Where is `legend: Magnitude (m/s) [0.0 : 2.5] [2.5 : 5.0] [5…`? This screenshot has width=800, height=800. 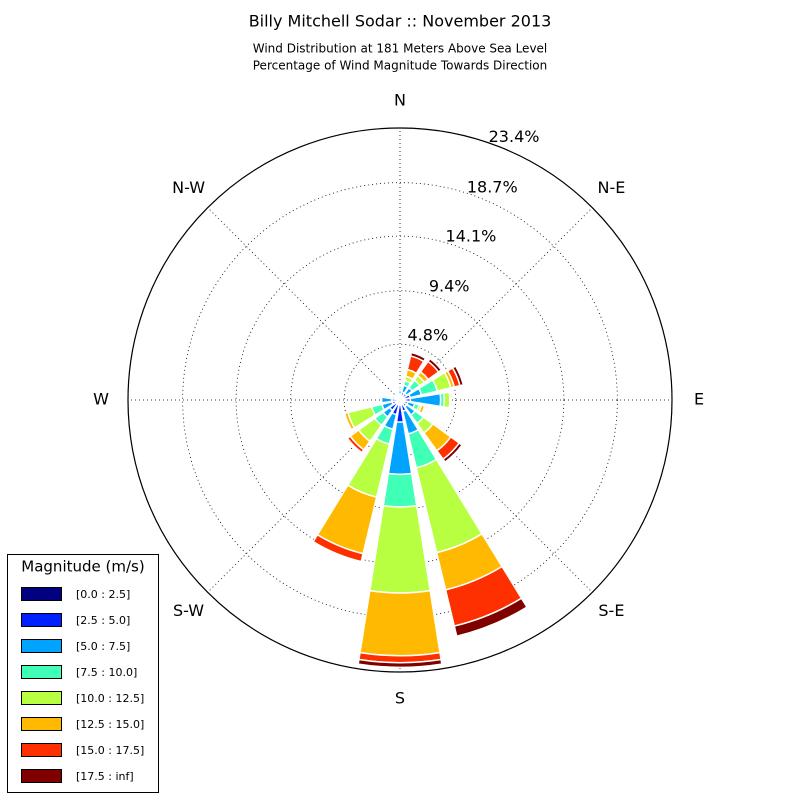
legend: Magnitude (m/s) [0.0 : 2.5] [2.5 : 5.0] [5… is located at coordinates (83, 673).